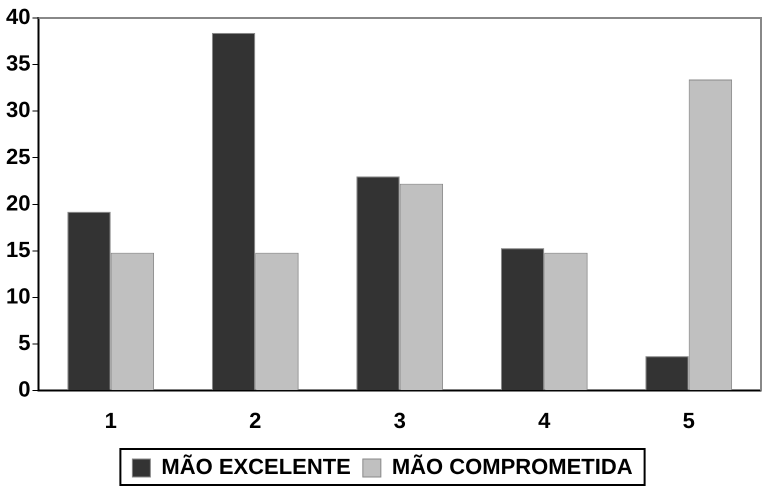  I want to click on x-tick-label: 4, so click(545, 420).